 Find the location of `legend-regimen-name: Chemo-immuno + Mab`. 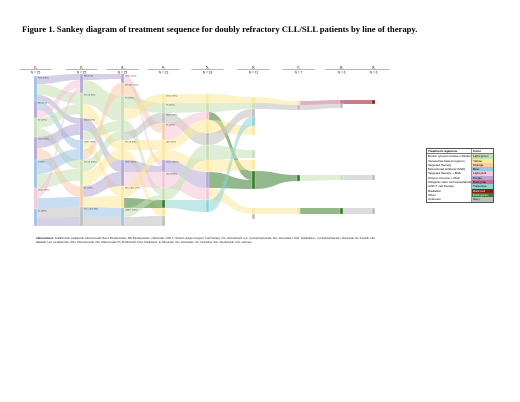

legend-regimen-name: Chemo-immuno + Mab is located at coordinates (444, 177).